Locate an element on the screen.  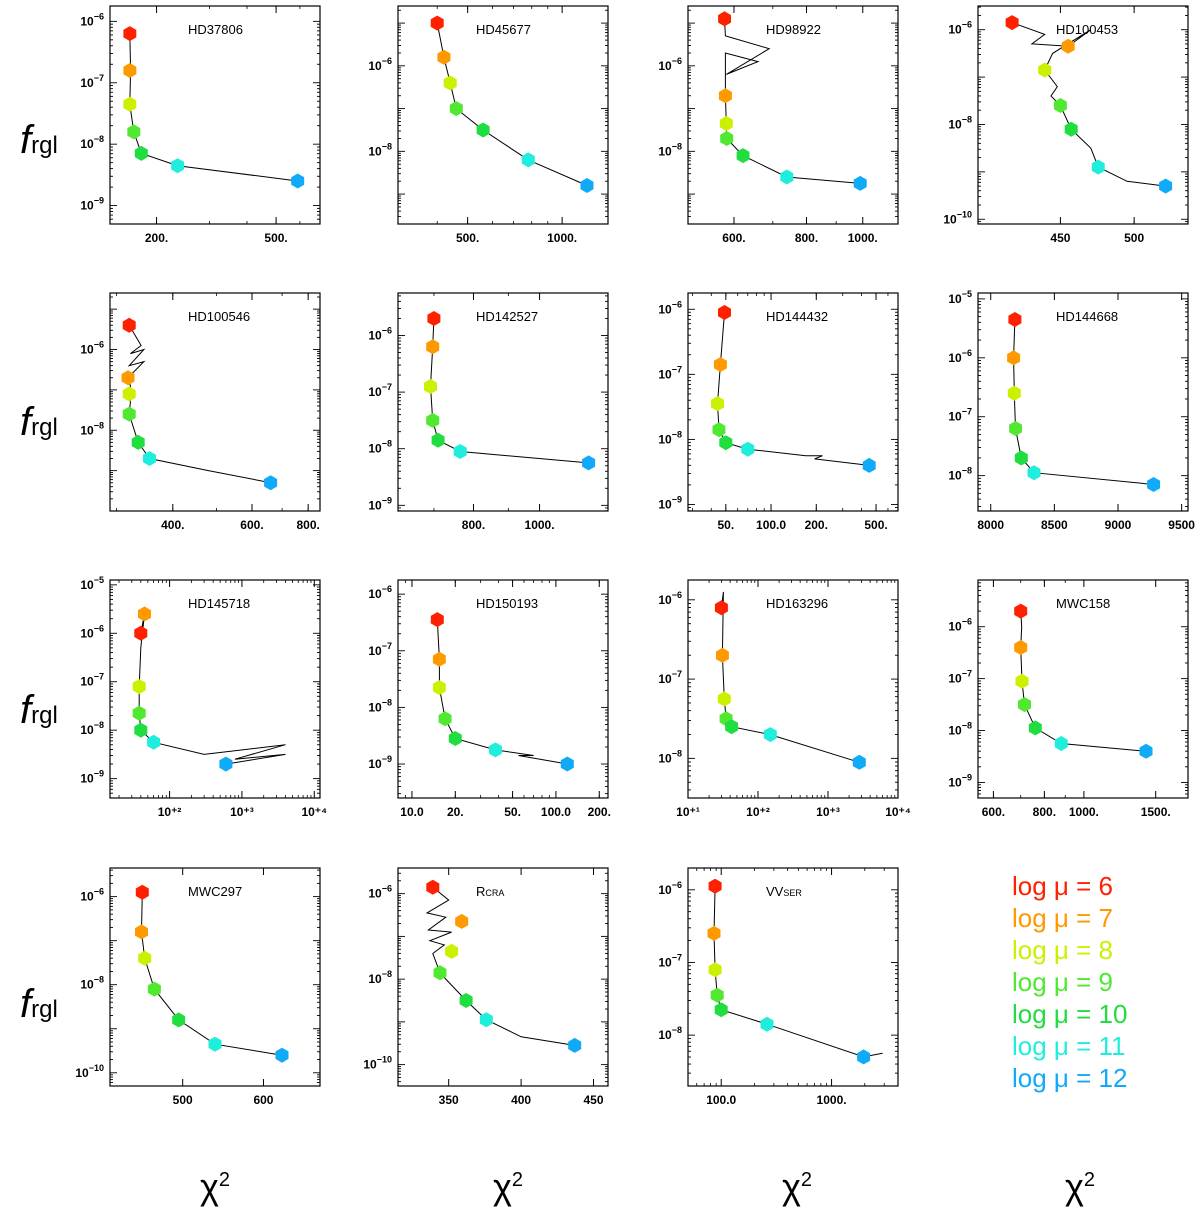
x-tick-label: 20. is located at coordinates (455, 812).